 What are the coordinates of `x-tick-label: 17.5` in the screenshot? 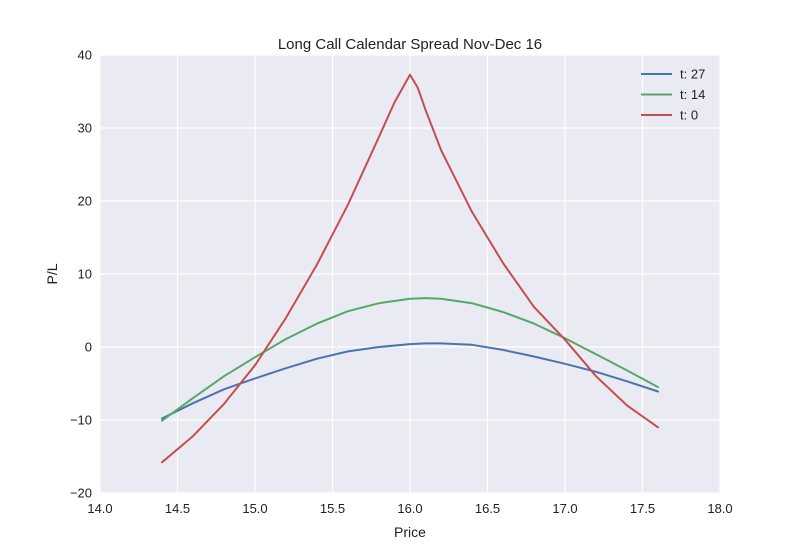 It's located at (642, 508).